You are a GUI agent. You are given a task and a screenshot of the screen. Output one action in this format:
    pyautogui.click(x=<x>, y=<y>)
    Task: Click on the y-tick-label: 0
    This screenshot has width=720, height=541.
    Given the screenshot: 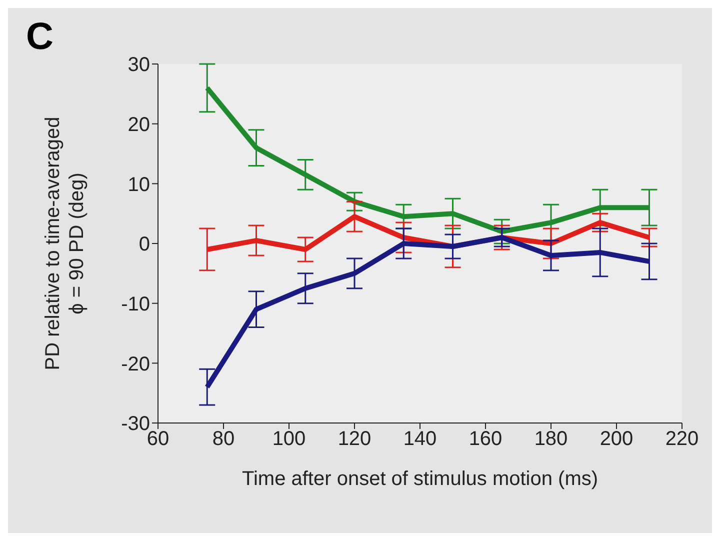 What is the action you would take?
    pyautogui.click(x=144, y=245)
    